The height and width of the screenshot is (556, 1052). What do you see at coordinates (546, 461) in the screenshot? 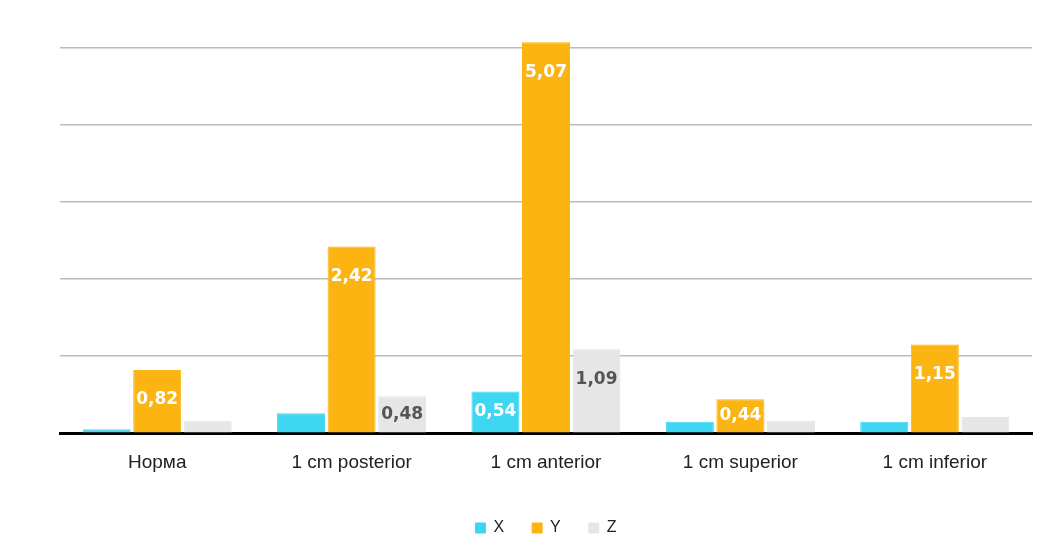
I see `x-tick-label: 1 cm anterior` at bounding box center [546, 461].